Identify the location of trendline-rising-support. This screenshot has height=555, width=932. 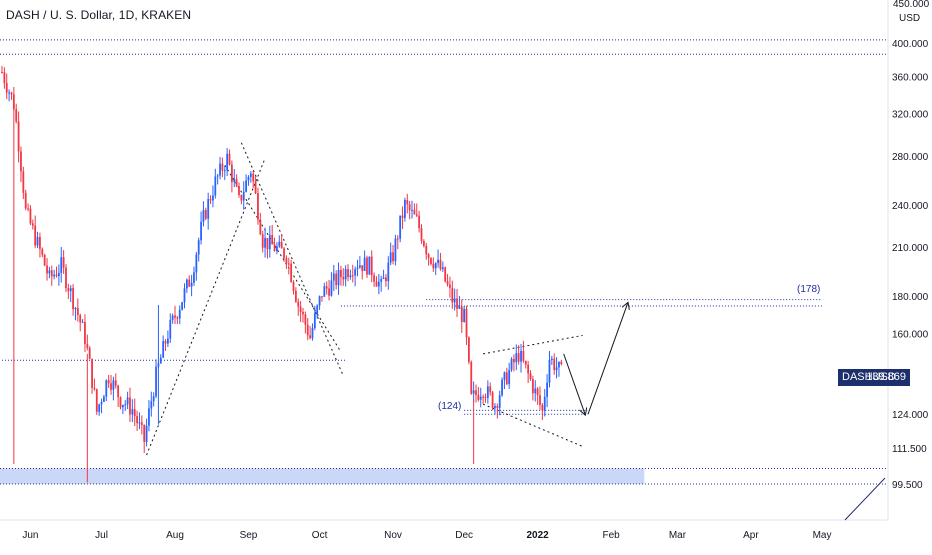
(206, 307).